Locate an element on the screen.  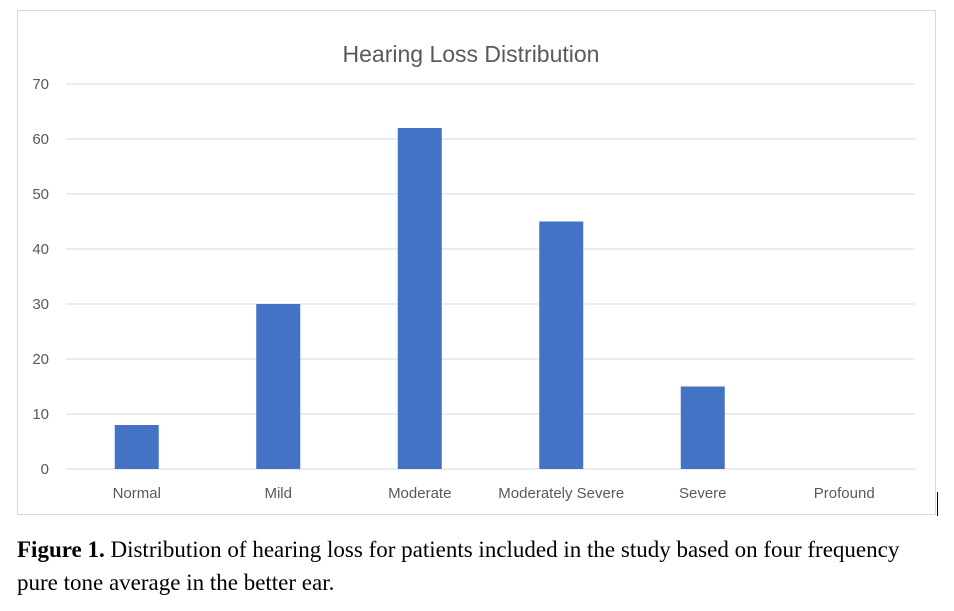
x-category-label: Profound is located at coordinates (844, 493).